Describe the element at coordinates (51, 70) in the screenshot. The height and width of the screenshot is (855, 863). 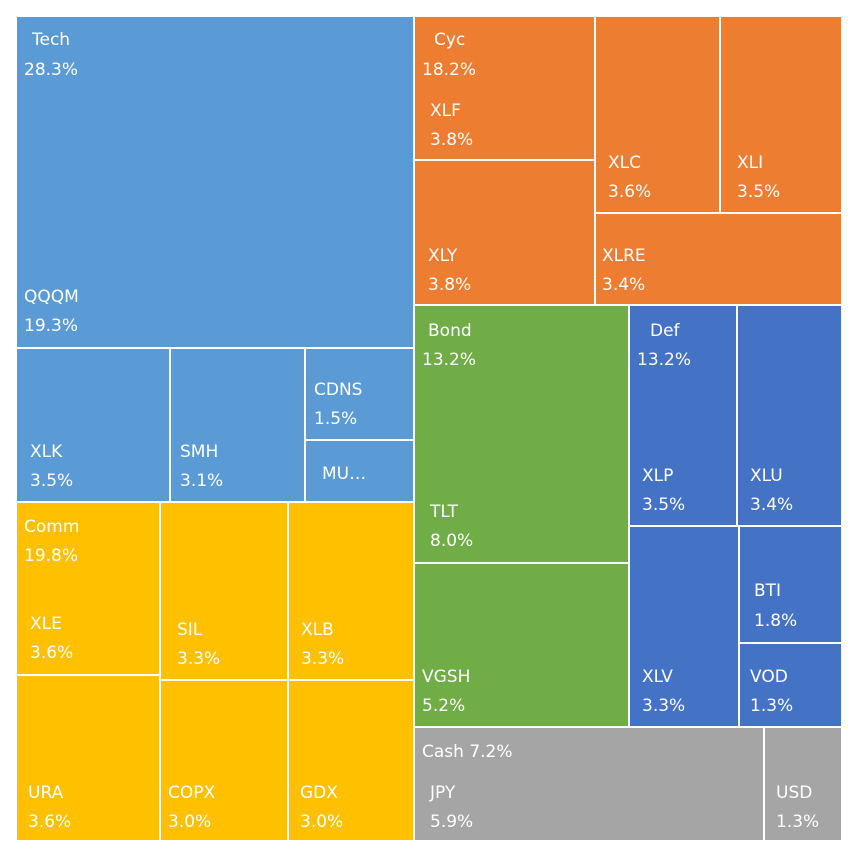
I see `group-value-label: 28.3%` at that location.